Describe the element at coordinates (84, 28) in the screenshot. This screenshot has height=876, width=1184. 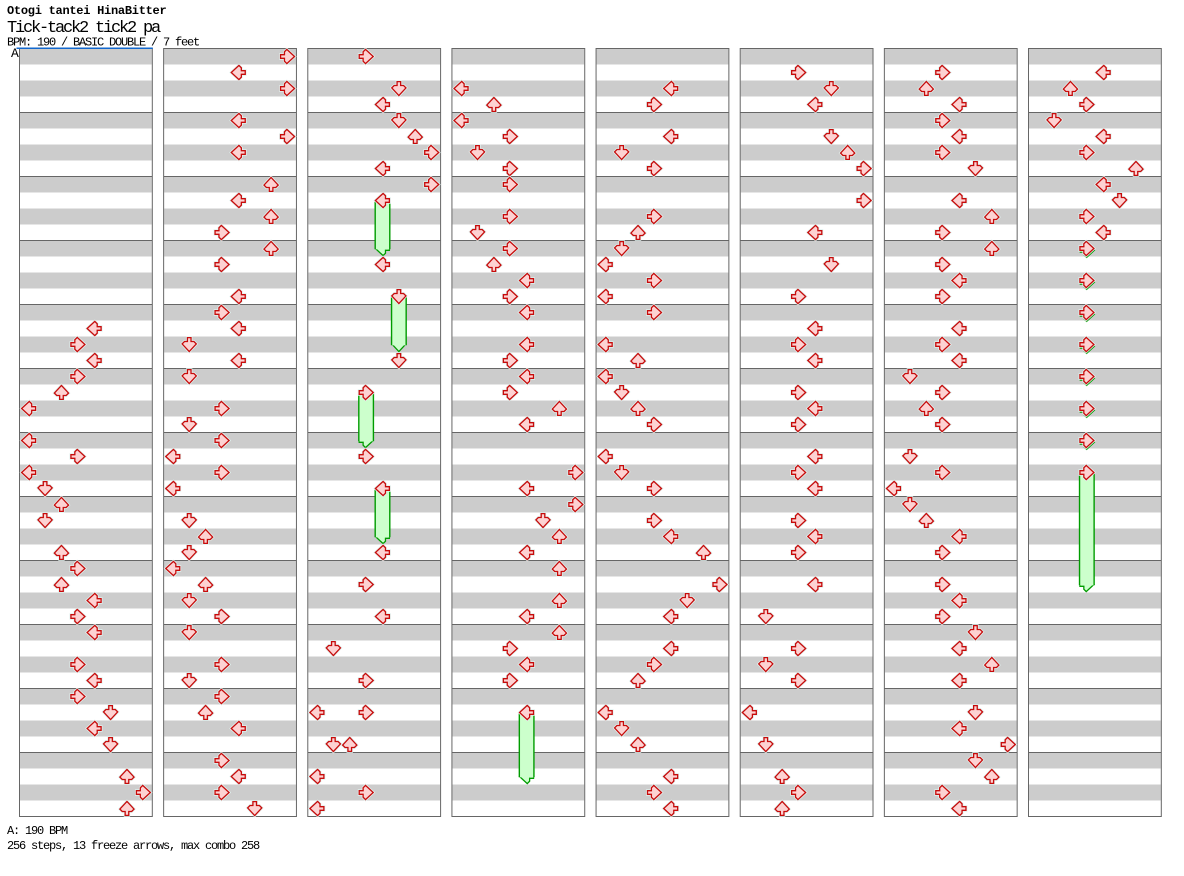
I see `svg-text: Tick-tack2 tick2 pa` at that location.